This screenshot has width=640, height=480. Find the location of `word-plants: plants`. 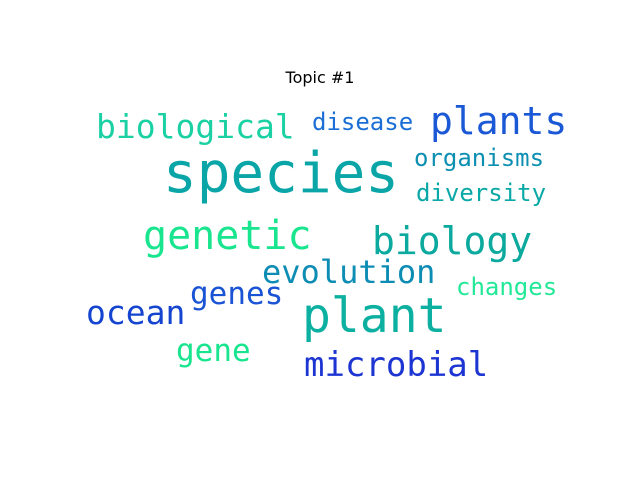

word-plants: plants is located at coordinates (499, 121).